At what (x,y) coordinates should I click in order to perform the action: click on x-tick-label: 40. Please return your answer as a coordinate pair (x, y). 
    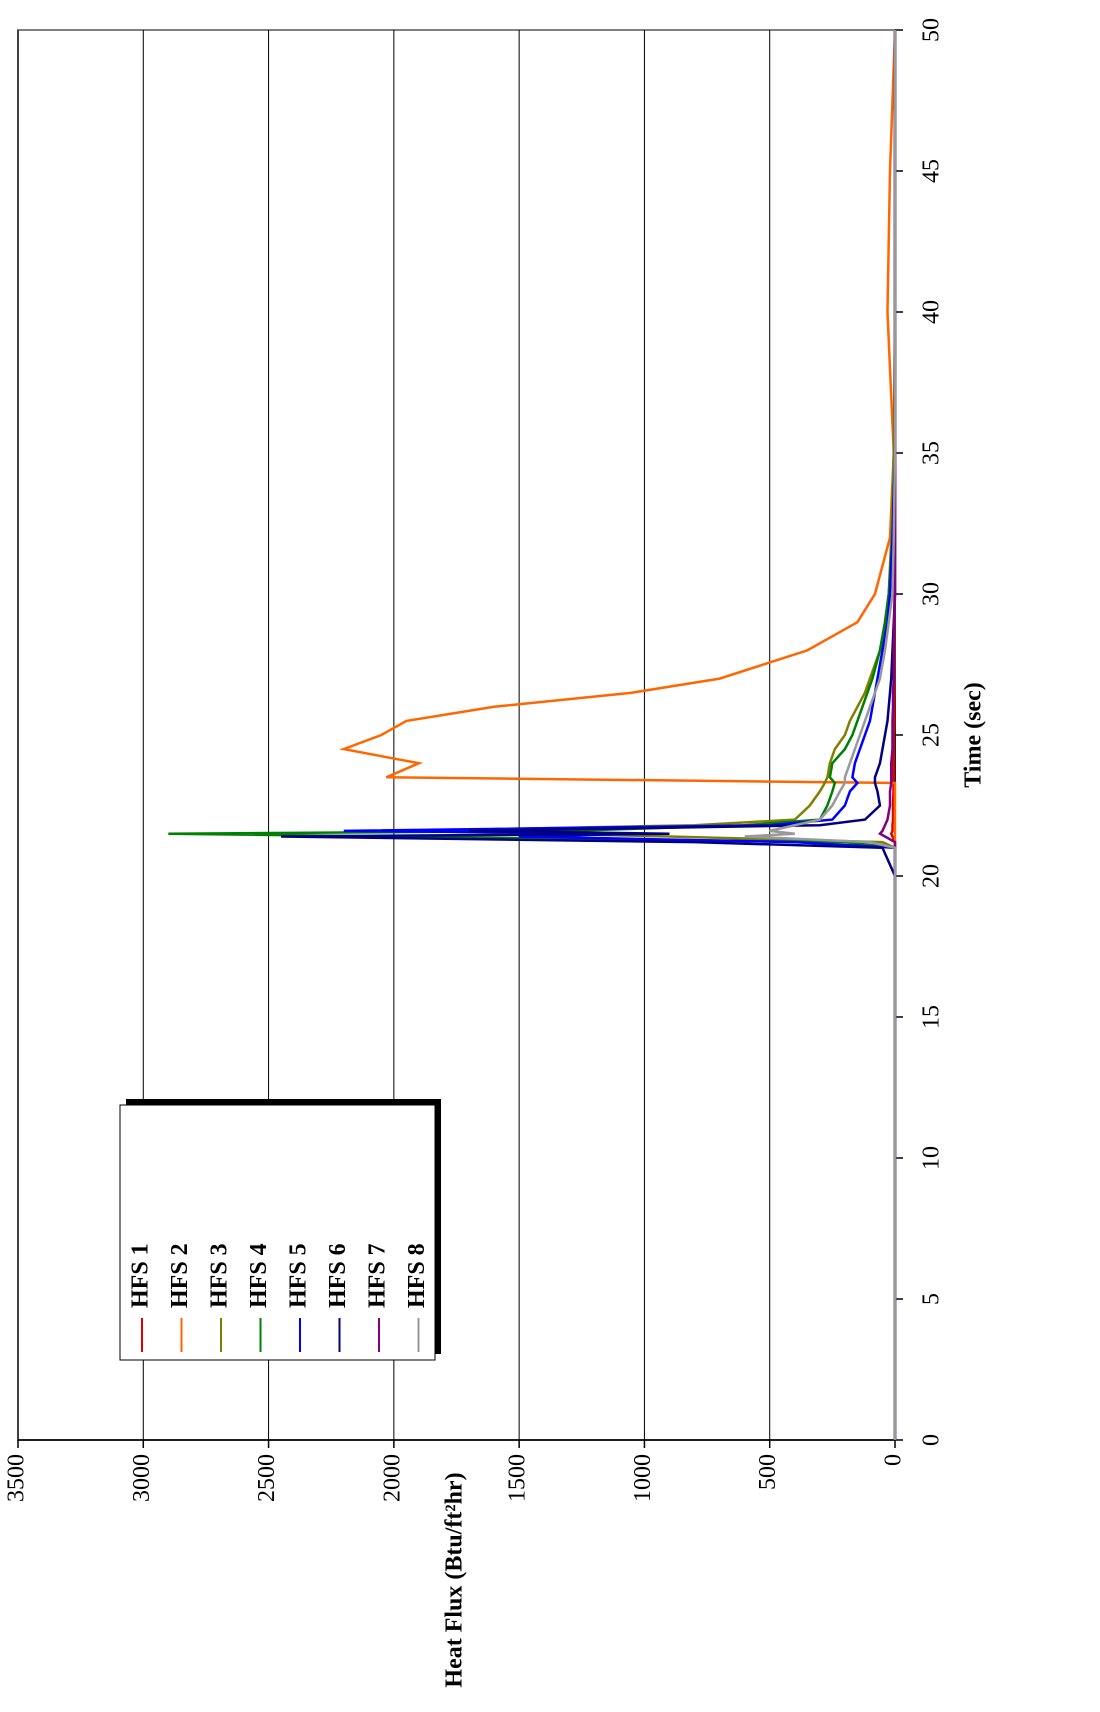
    Looking at the image, I should click on (932, 312).